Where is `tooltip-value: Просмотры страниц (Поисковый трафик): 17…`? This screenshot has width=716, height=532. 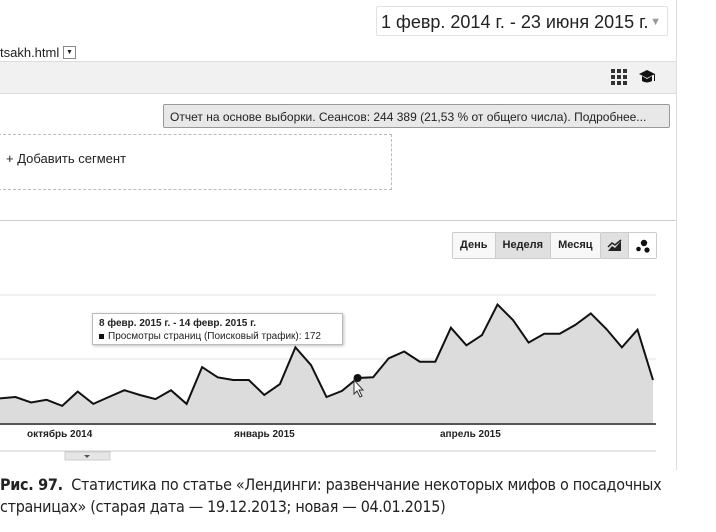 tooltip-value: Просмотры страниц (Поисковый трафик): 17… is located at coordinates (214, 336).